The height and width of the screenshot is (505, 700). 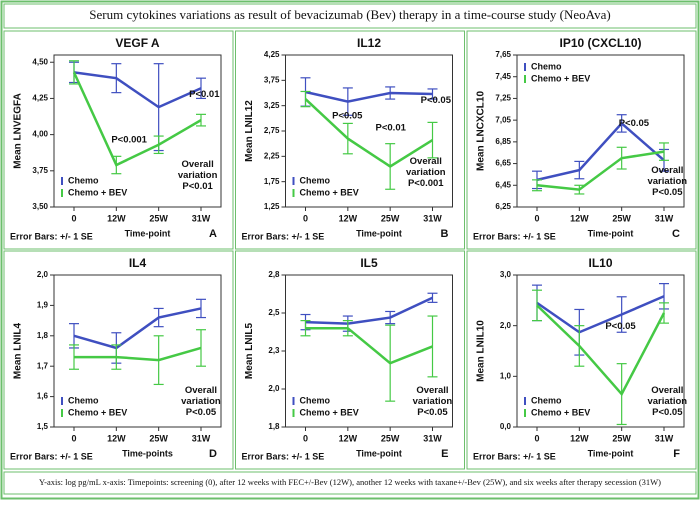 I want to click on y-tick-label: 4,50, so click(x=40, y=61).